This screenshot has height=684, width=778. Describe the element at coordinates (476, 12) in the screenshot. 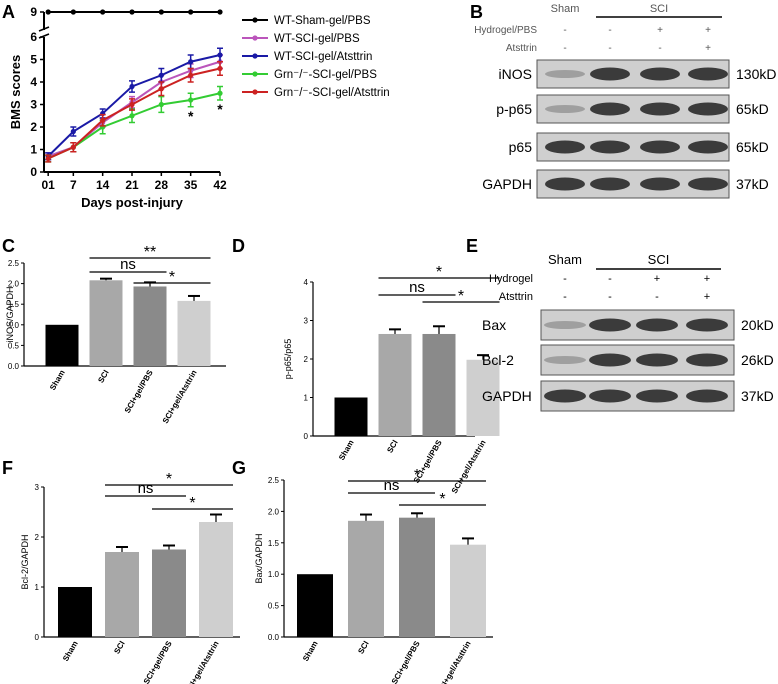

I see `panel-letter-b: B` at that location.